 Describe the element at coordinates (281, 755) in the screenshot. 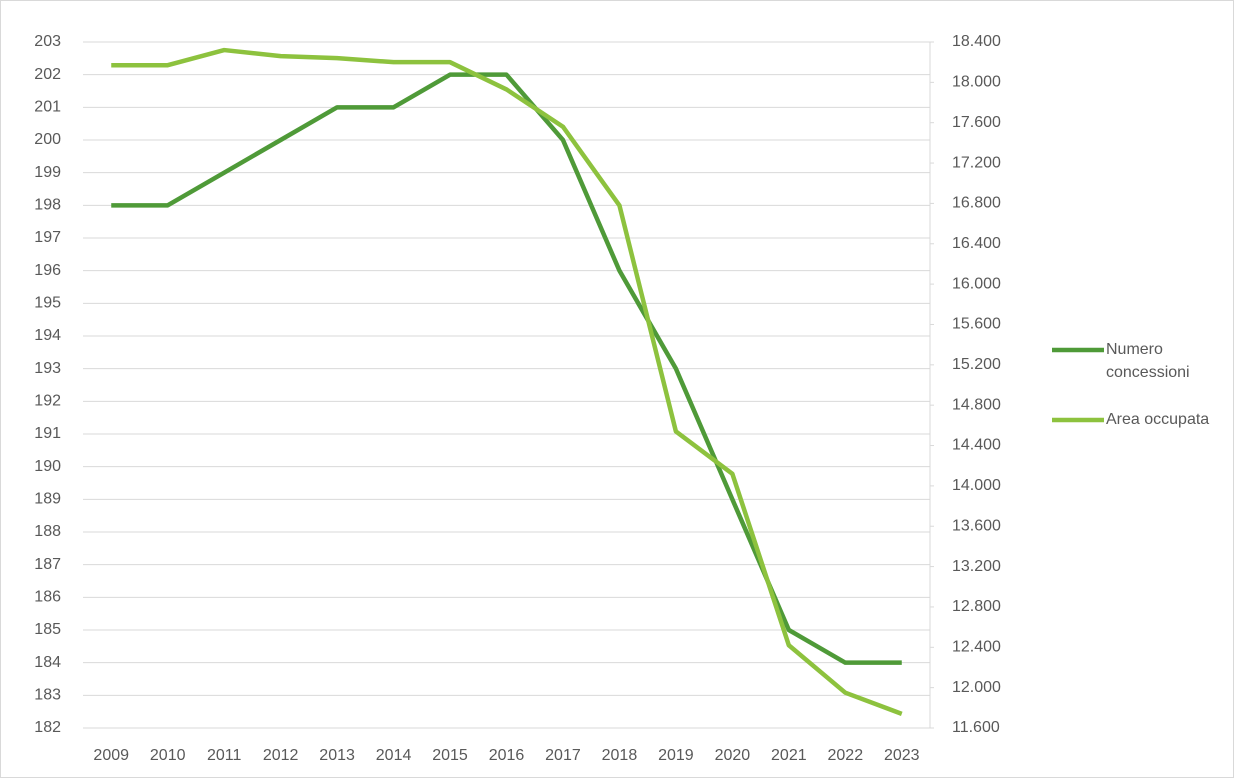

I see `x-tick-label: 2012` at that location.